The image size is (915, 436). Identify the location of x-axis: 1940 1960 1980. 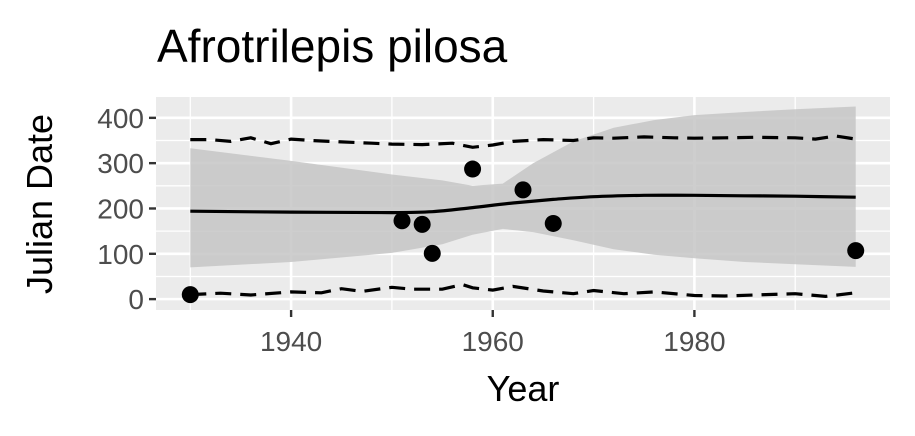
(493, 333).